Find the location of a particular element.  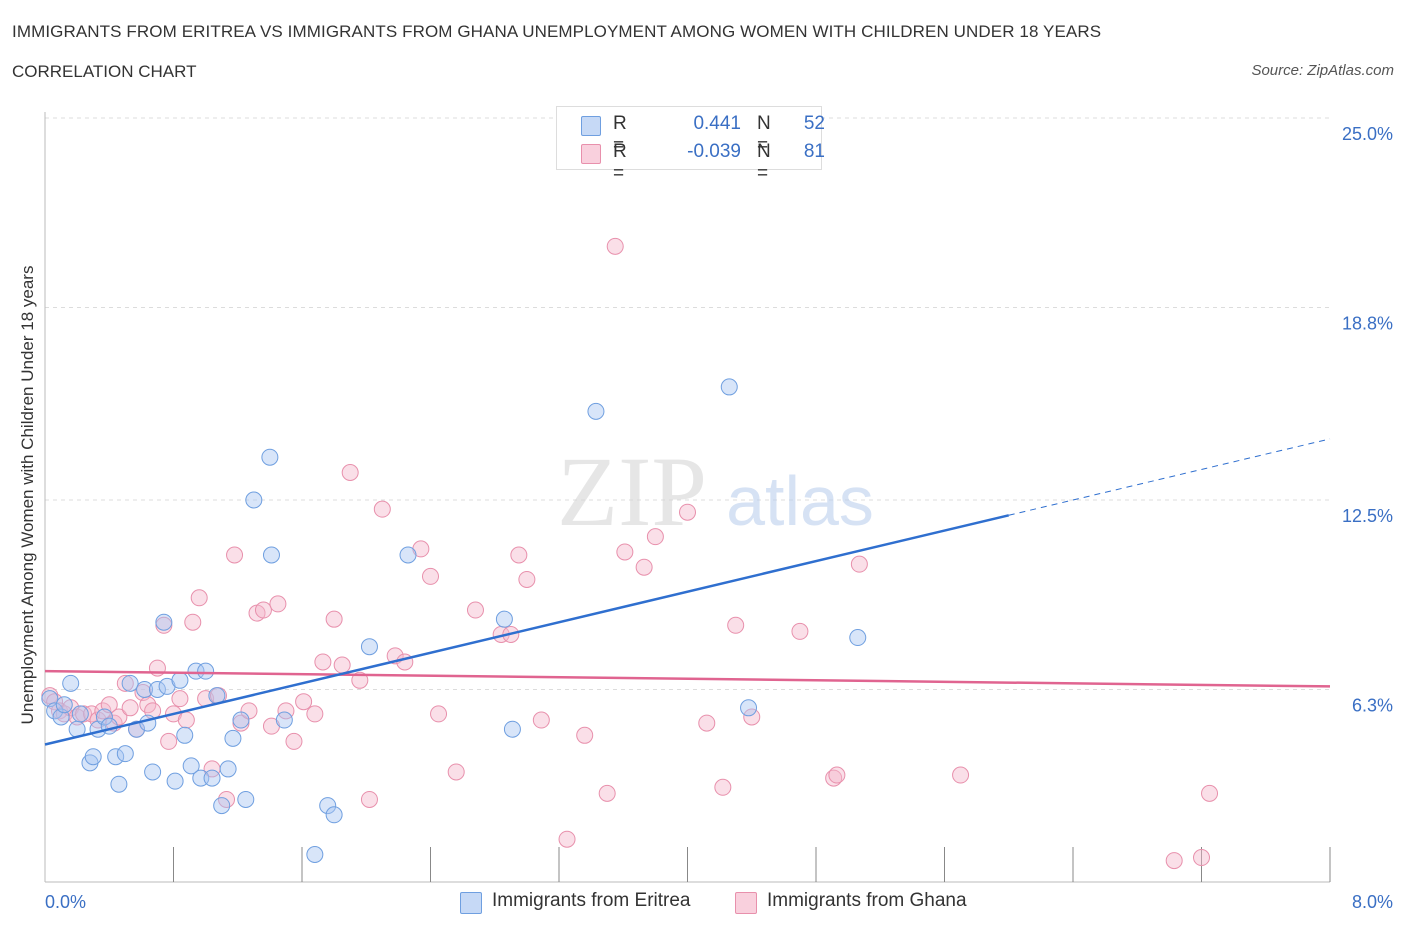

correlation-legend: R = 0.441 N = 52 R = -0.039 N = 81 is located at coordinates (690, 145).